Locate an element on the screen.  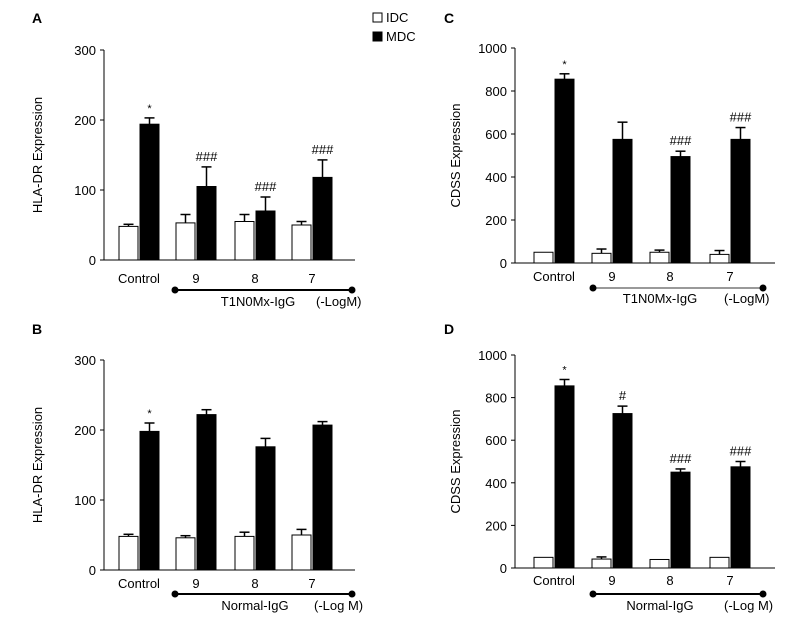
legend-swatch-idc is located at coordinates (377, 17).